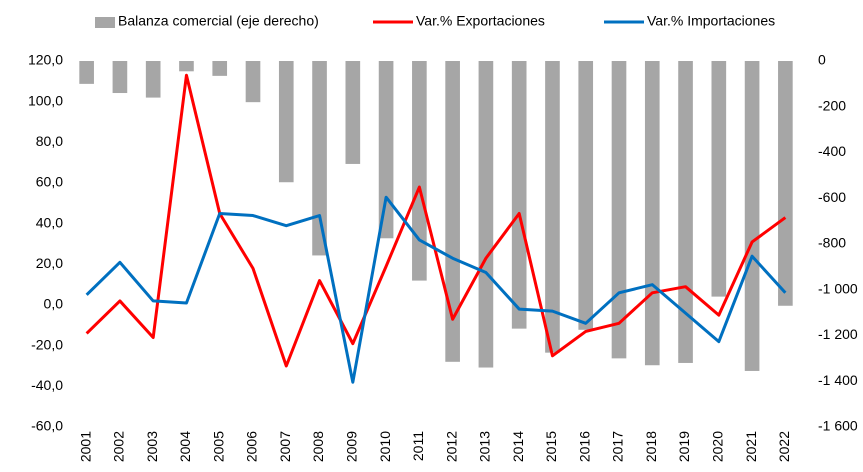 Image resolution: width=863 pixels, height=472 pixels. I want to click on y-tick-label: -20,0, so click(47, 344).